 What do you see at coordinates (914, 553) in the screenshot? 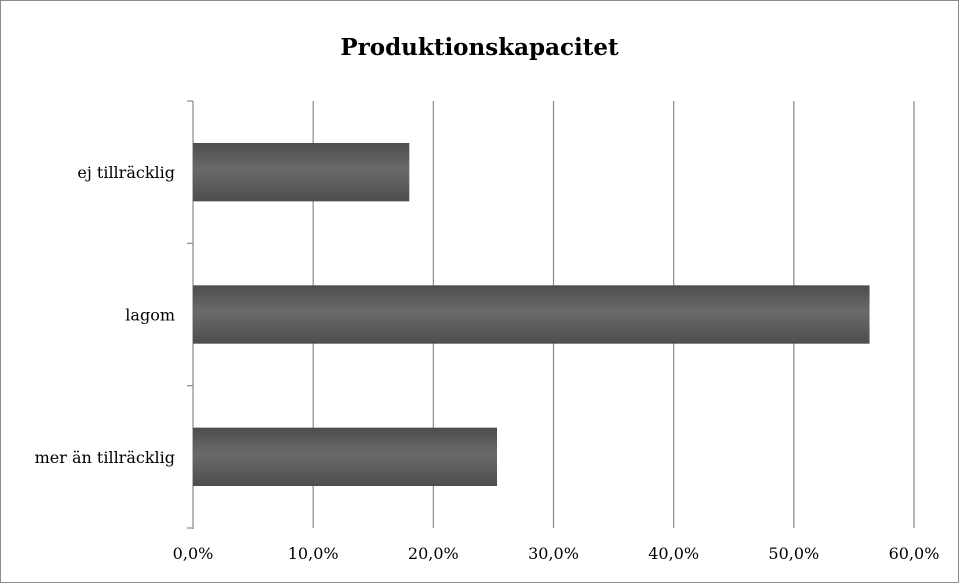
I see `x-tick-label: 60,0%` at bounding box center [914, 553].